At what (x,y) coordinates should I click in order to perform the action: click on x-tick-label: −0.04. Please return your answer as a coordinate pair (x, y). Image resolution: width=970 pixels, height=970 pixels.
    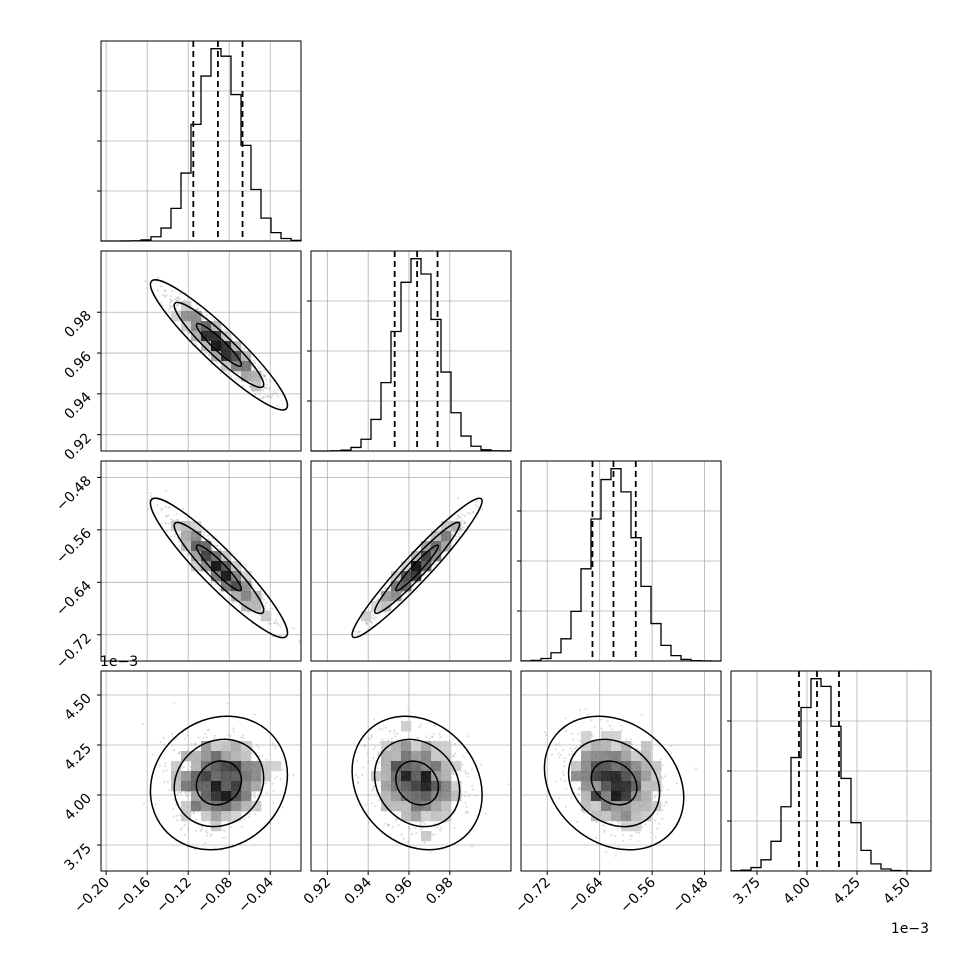
    Looking at the image, I should click on (256, 895).